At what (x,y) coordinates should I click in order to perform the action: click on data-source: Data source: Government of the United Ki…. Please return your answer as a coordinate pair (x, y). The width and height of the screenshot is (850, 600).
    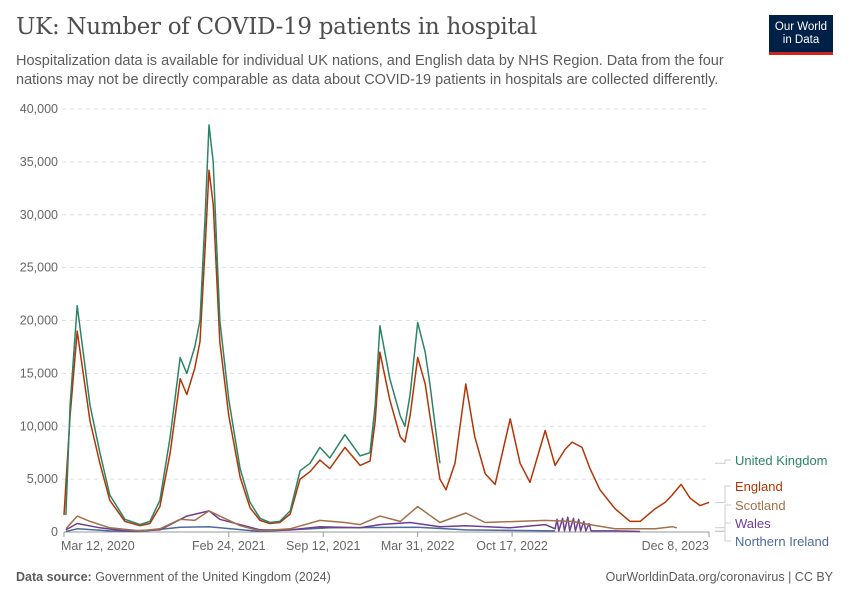
    Looking at the image, I should click on (173, 577).